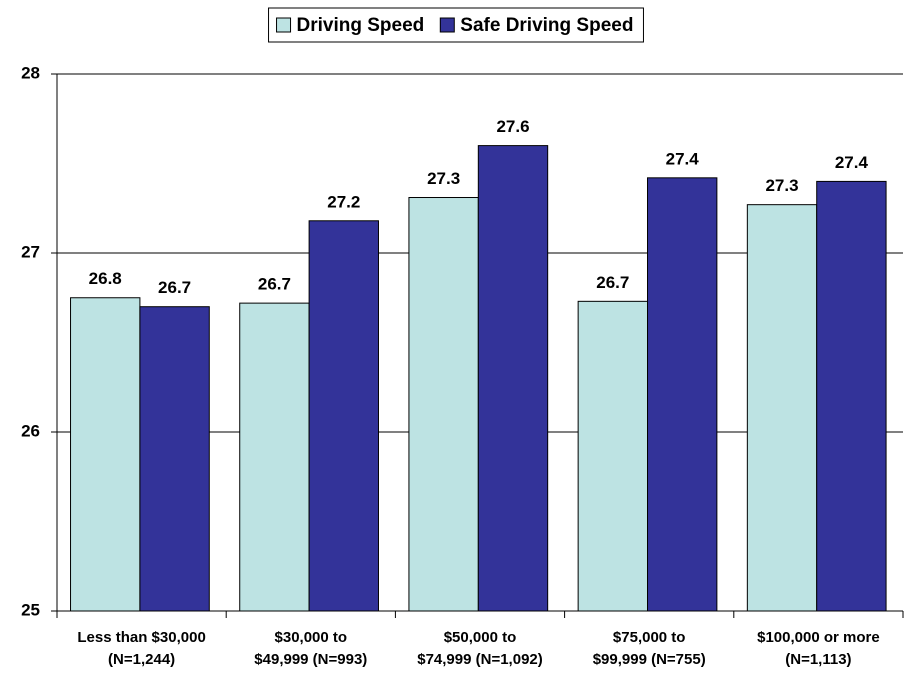 This screenshot has height=680, width=912. I want to click on value-label: 27.2, so click(343, 201).